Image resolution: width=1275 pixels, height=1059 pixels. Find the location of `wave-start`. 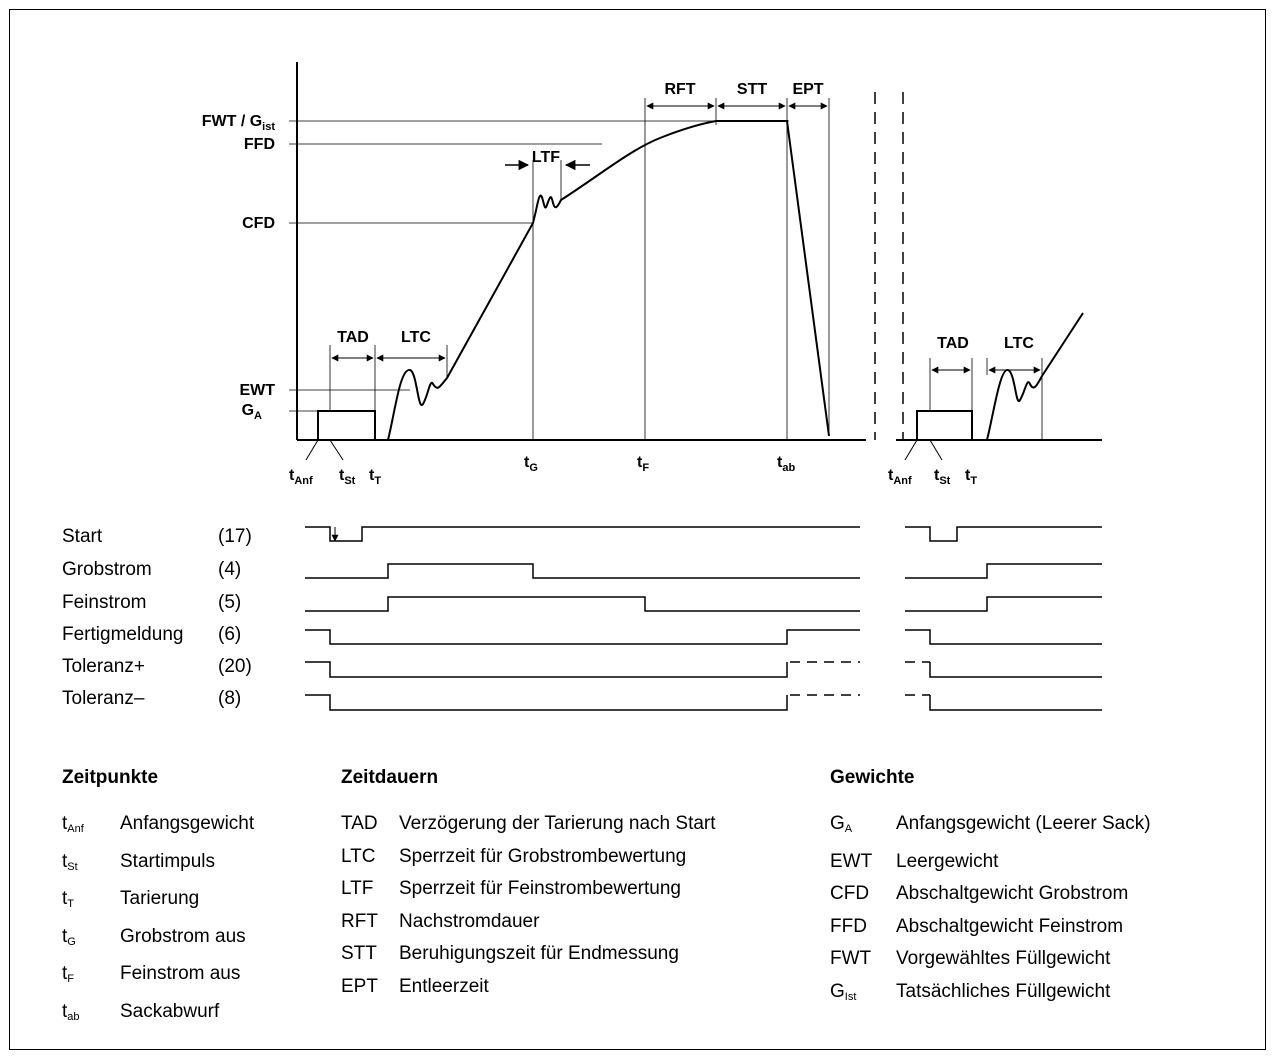

wave-start is located at coordinates (582, 534).